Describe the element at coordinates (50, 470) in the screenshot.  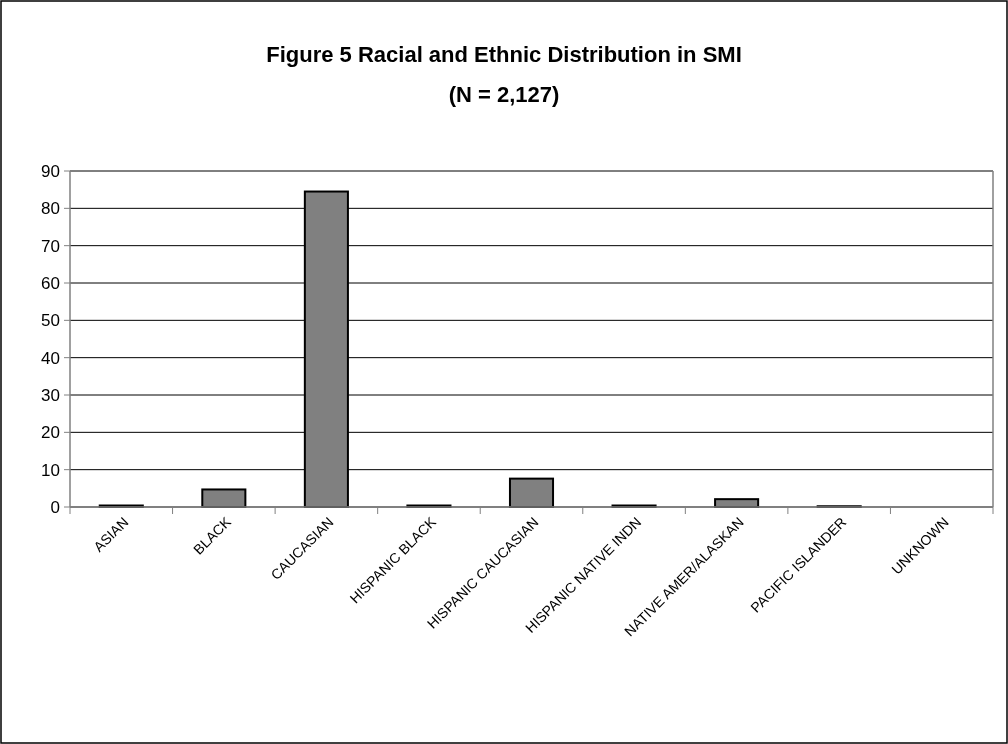
I see `y-tick-label: 10` at that location.